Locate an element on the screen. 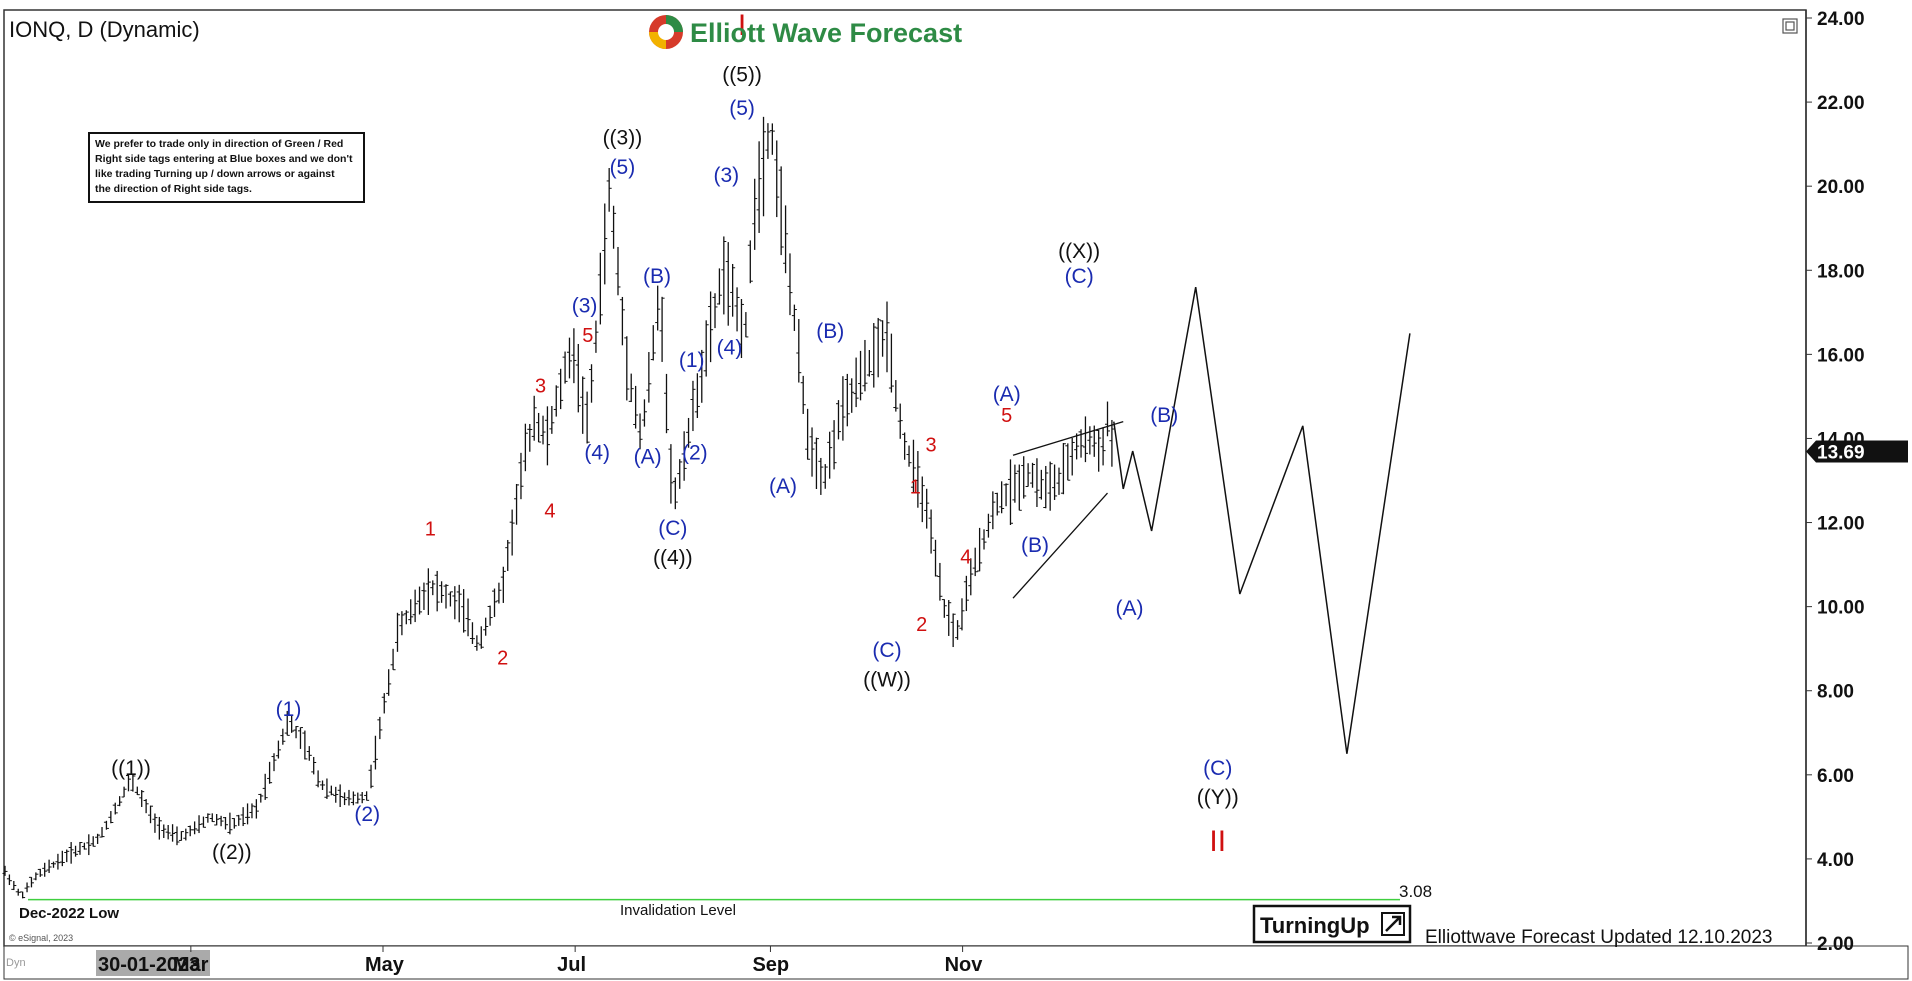 Image resolution: width=1912 pixels, height=981 pixels. invalidation-value: 3.08 is located at coordinates (1415, 891).